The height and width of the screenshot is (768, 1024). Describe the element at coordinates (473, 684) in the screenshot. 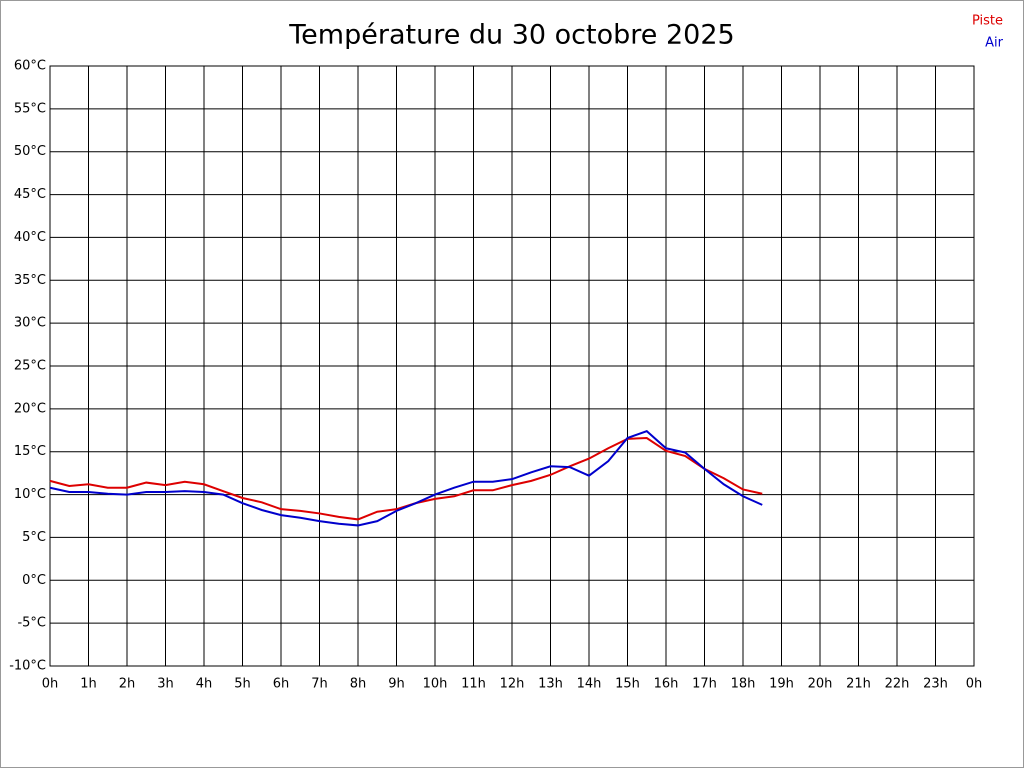

I see `x-tick-label: 11h` at that location.